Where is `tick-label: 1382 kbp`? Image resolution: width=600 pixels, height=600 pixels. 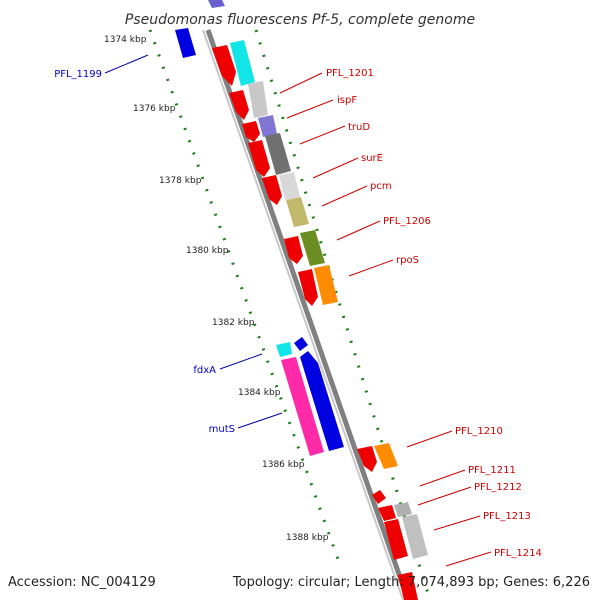
tick-label: 1382 kbp is located at coordinates (233, 323).